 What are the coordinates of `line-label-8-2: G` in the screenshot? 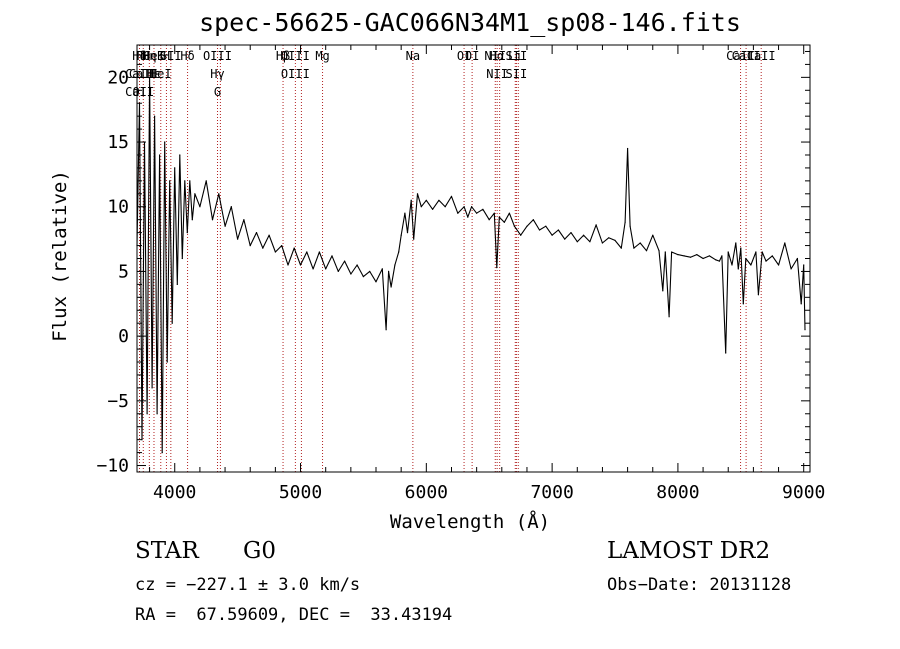 It's located at (217, 92).